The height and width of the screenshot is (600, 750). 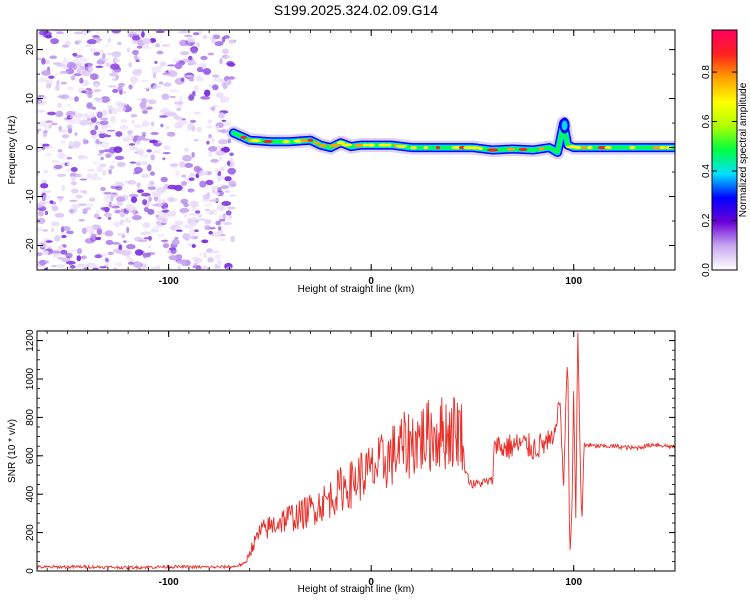 What do you see at coordinates (371, 281) in the screenshot?
I see `x-tick-label: 0` at bounding box center [371, 281].